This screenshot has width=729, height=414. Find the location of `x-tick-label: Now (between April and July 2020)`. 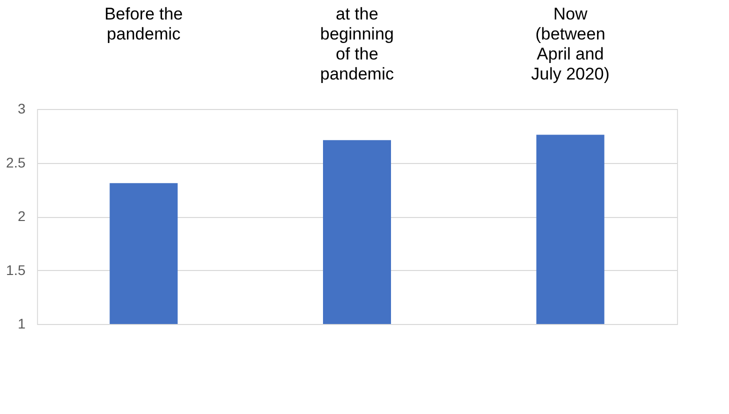

x-tick-label: Now (between April and July 2020) is located at coordinates (570, 44).